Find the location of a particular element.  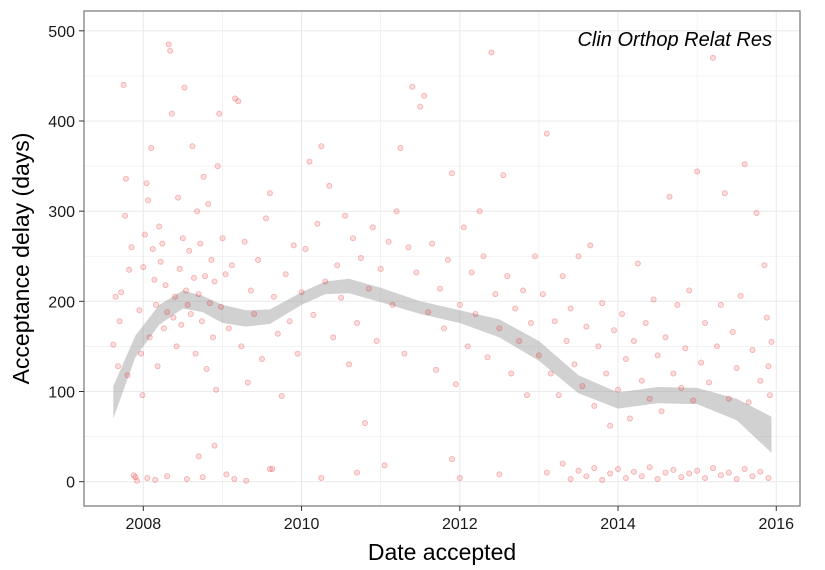

y-tick-label: 400 is located at coordinates (61, 122).